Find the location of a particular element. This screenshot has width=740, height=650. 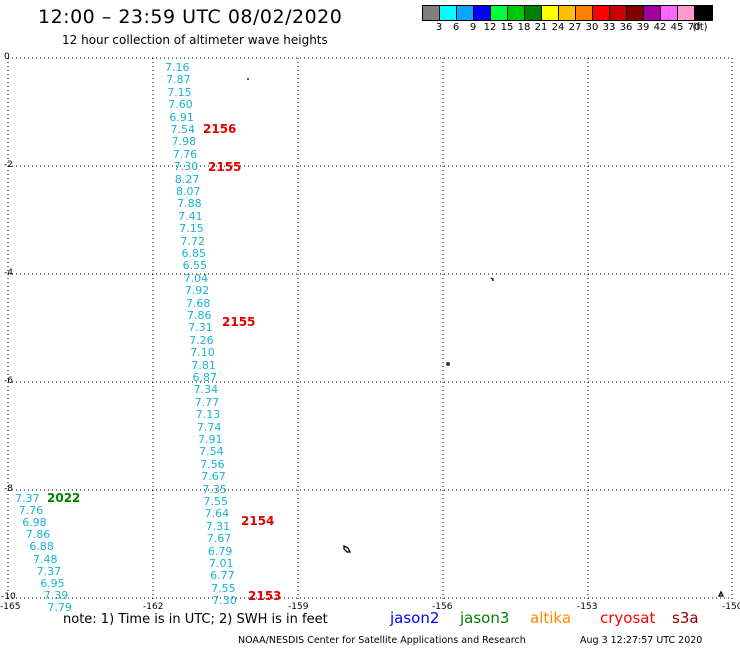

wave-height-value: 6.95 is located at coordinates (52, 583).